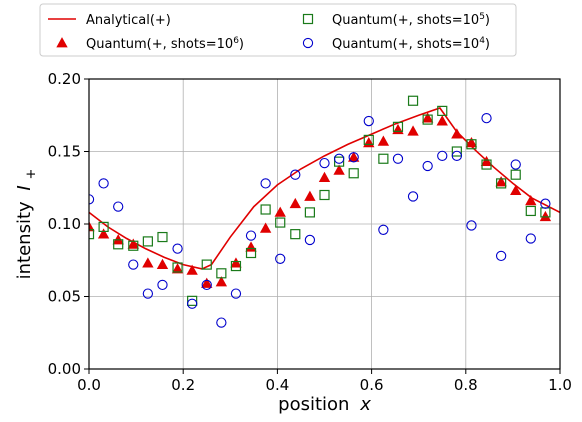 This screenshot has width=582, height=422. I want to click on x-tick-label: 0.4, so click(277, 385).